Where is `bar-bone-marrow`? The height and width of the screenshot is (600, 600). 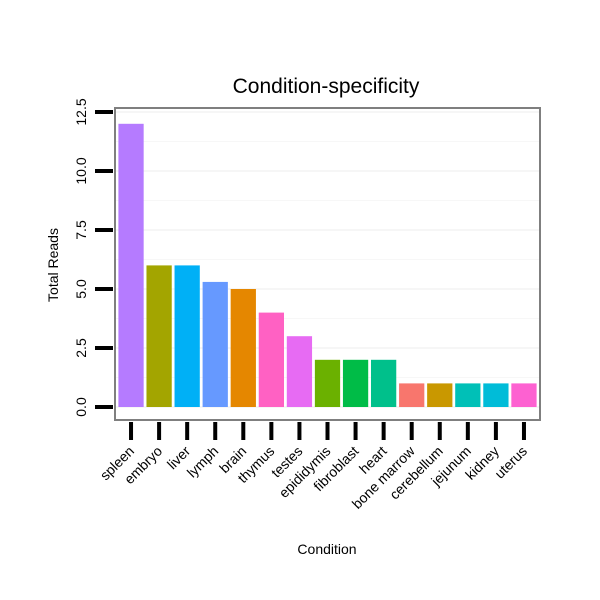 bar-bone-marrow is located at coordinates (412, 395).